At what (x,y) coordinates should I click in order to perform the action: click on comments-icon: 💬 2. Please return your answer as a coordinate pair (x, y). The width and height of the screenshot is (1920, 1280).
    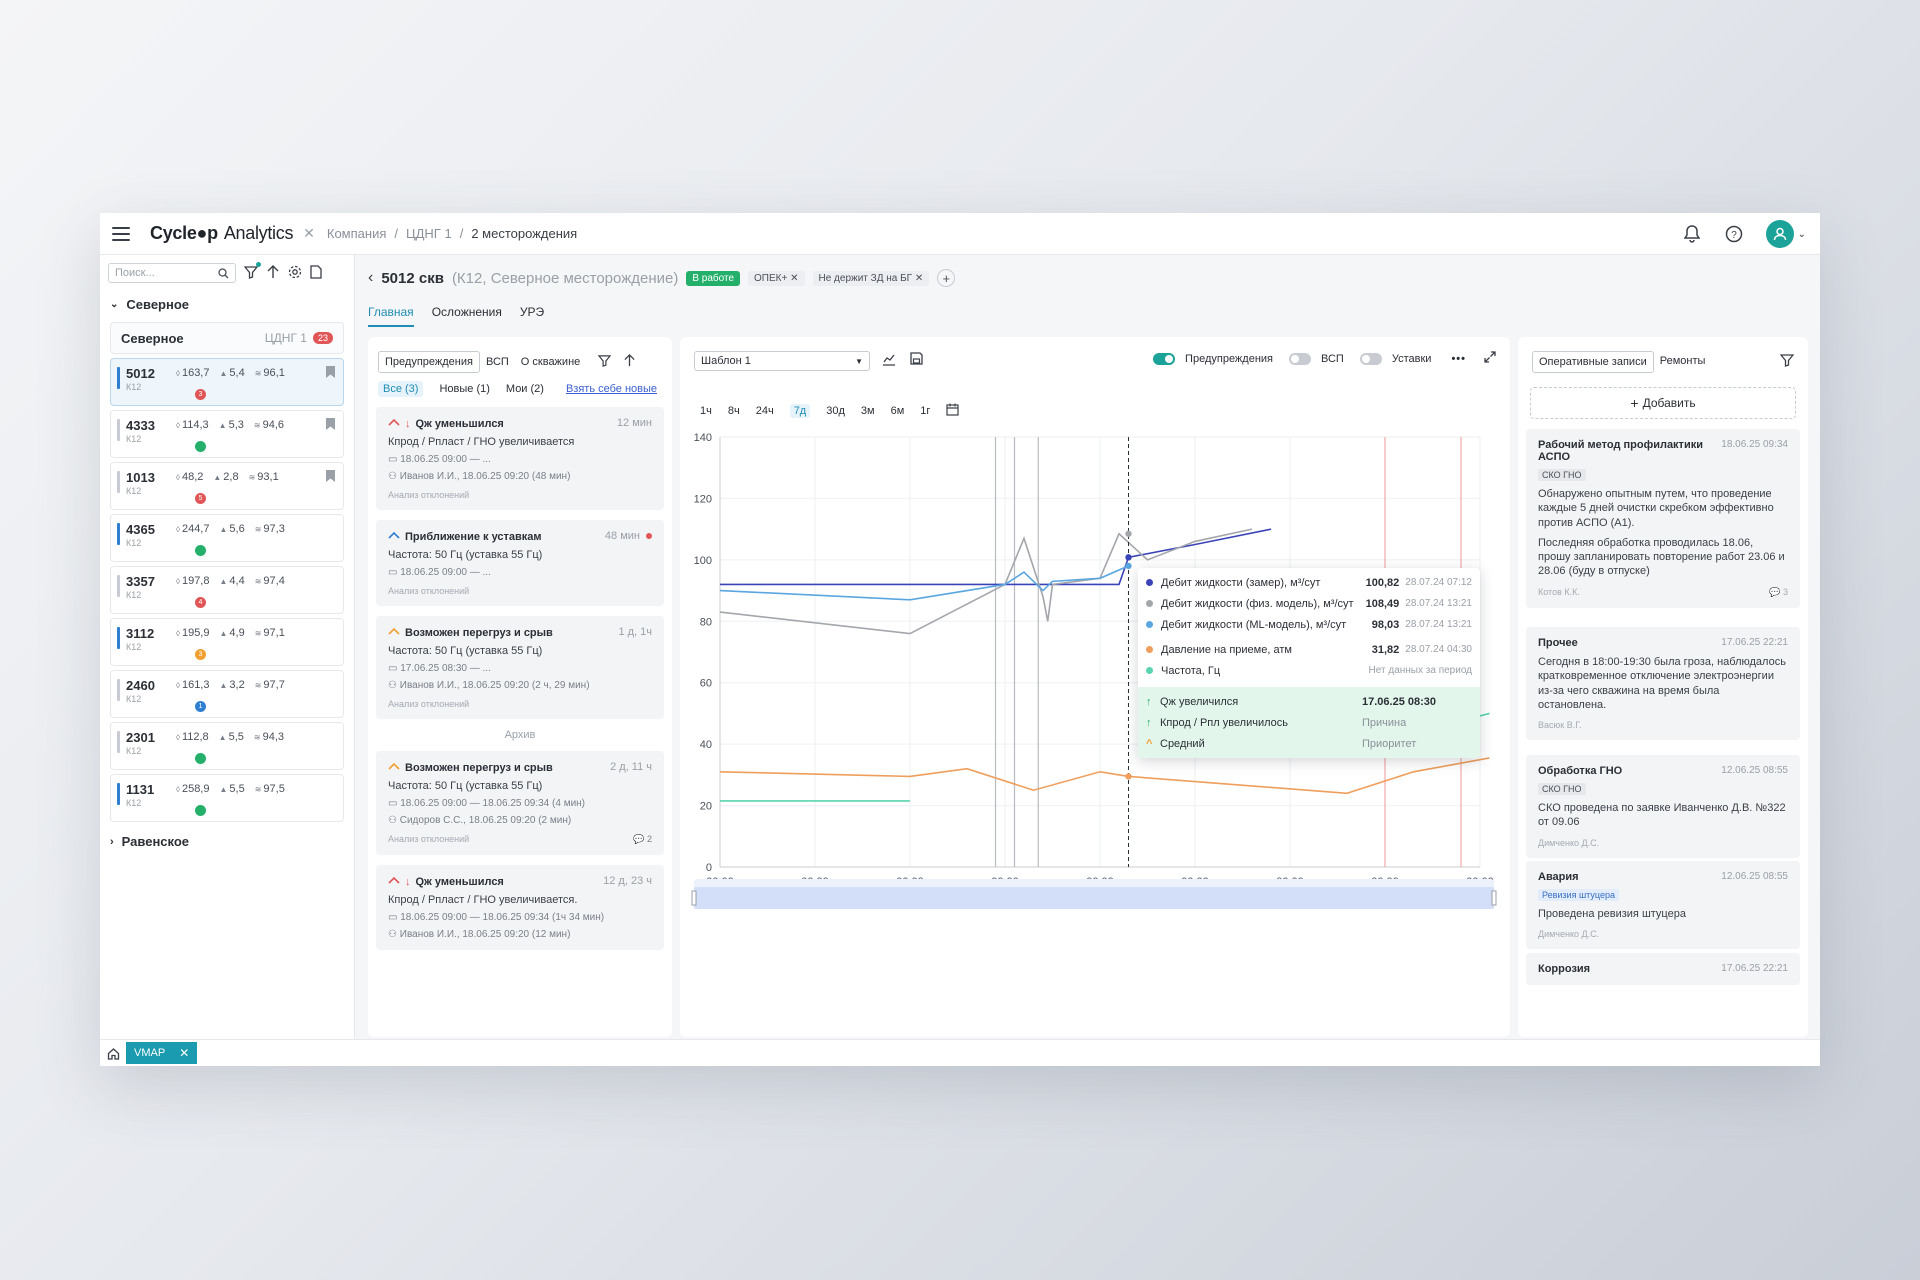
    Looking at the image, I should click on (642, 839).